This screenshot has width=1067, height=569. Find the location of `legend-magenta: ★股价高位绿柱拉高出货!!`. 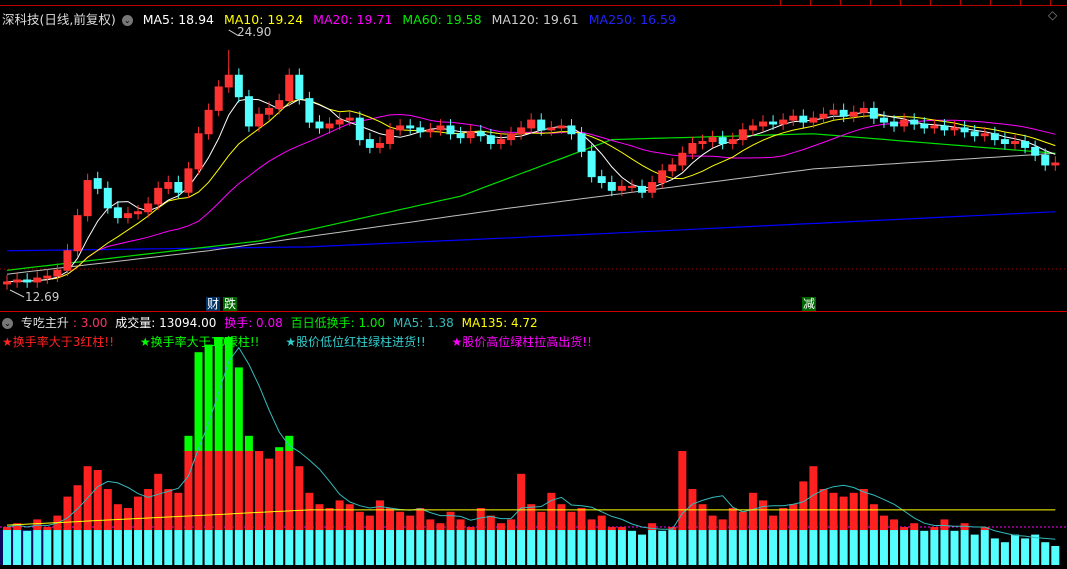

legend-magenta: ★股价高位绿柱拉高出货!! is located at coordinates (521, 342).